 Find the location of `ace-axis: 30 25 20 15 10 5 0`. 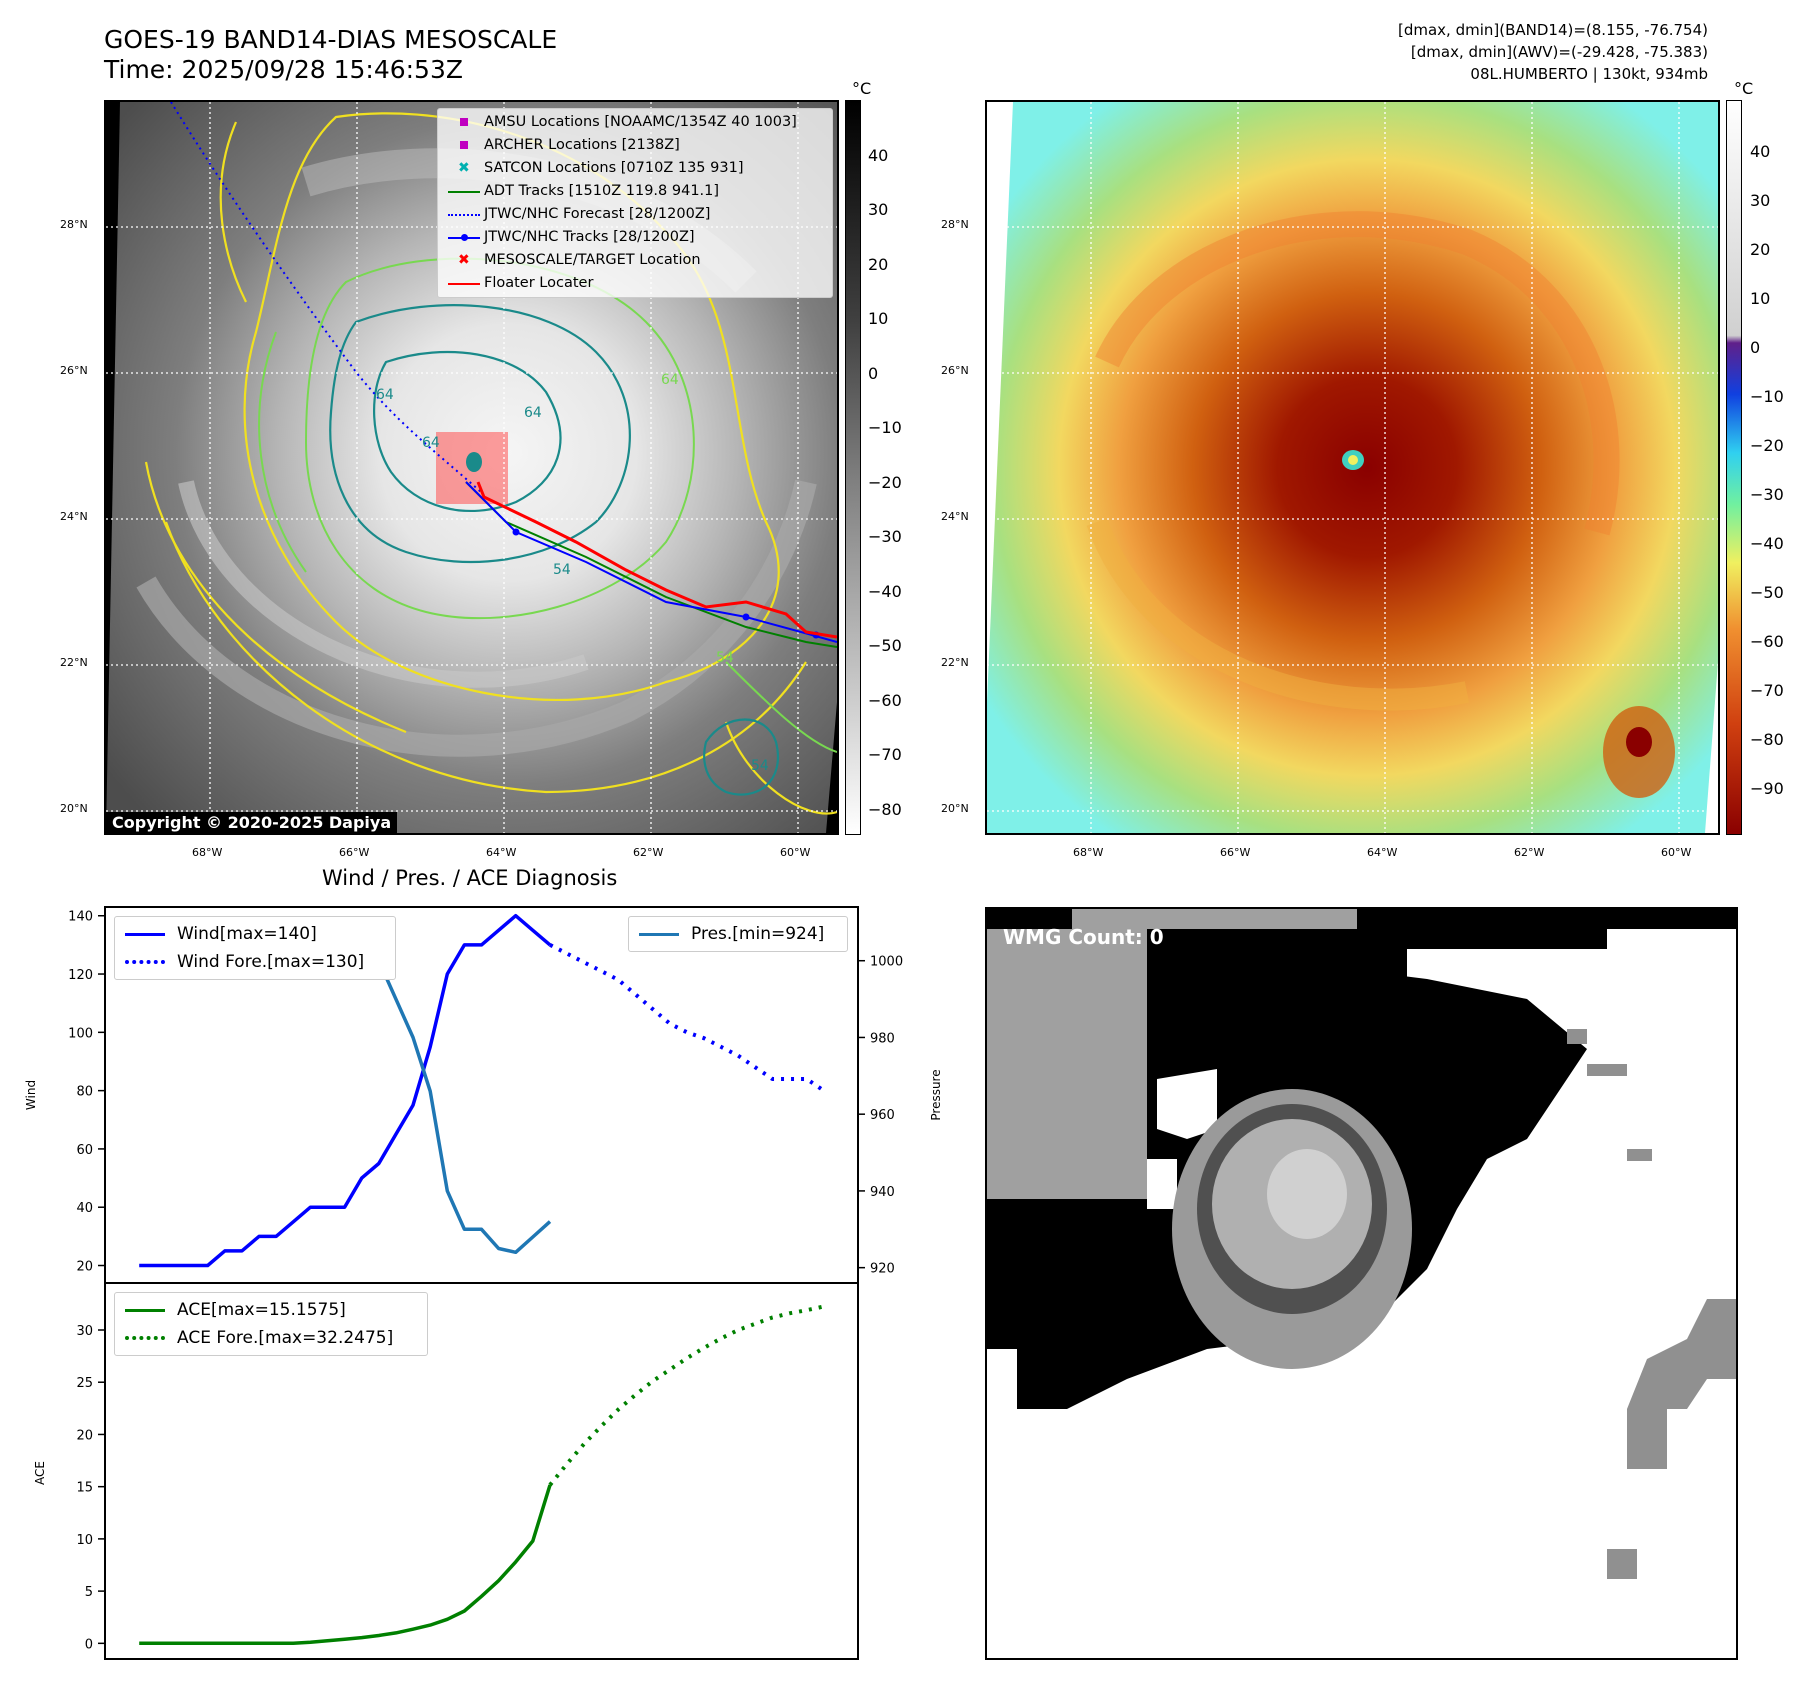

ace-axis: 30 25 20 15 10 5 0 is located at coordinates (90, 1488).